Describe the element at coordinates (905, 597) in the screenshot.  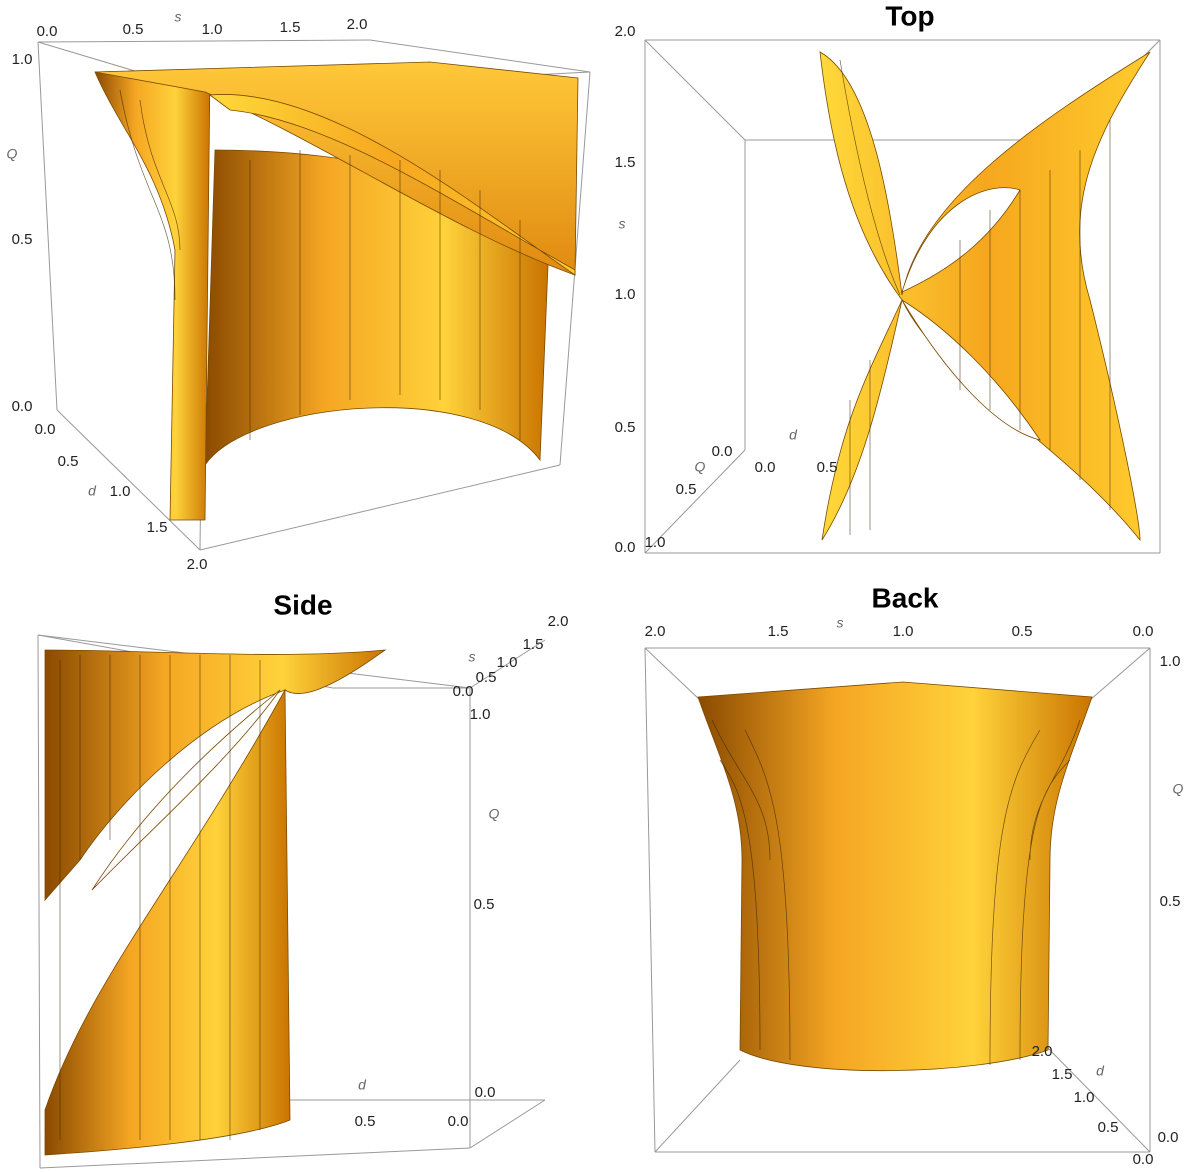
I see `panel-title: Back` at that location.